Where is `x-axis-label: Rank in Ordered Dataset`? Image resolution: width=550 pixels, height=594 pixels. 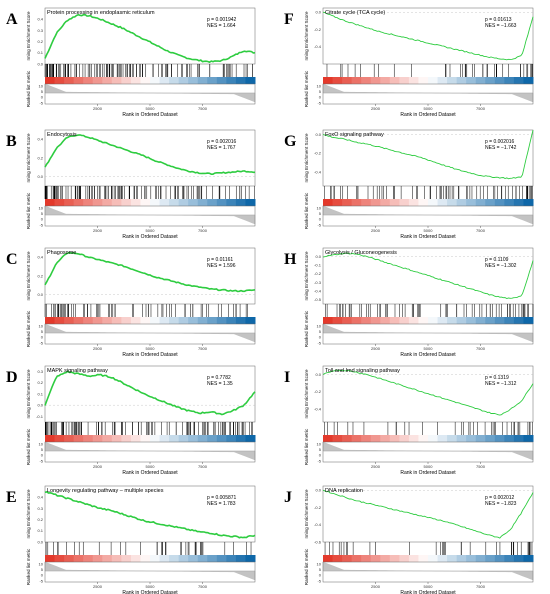 x-axis-label: Rank in Ordered Dataset is located at coordinates (428, 237).